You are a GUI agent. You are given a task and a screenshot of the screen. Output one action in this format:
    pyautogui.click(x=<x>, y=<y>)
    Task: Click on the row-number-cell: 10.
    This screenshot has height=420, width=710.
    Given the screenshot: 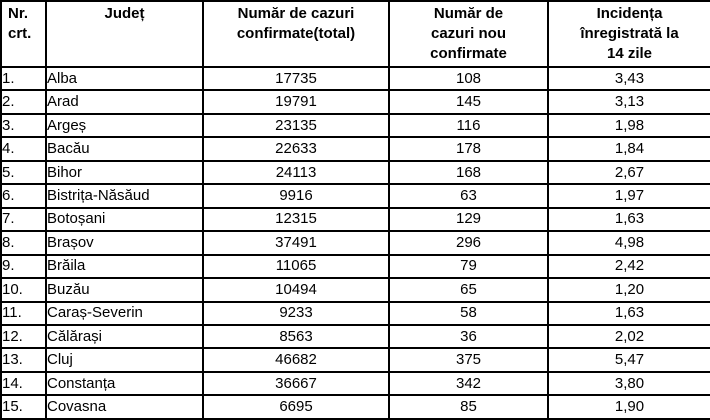 What is the action you would take?
    pyautogui.click(x=23, y=290)
    